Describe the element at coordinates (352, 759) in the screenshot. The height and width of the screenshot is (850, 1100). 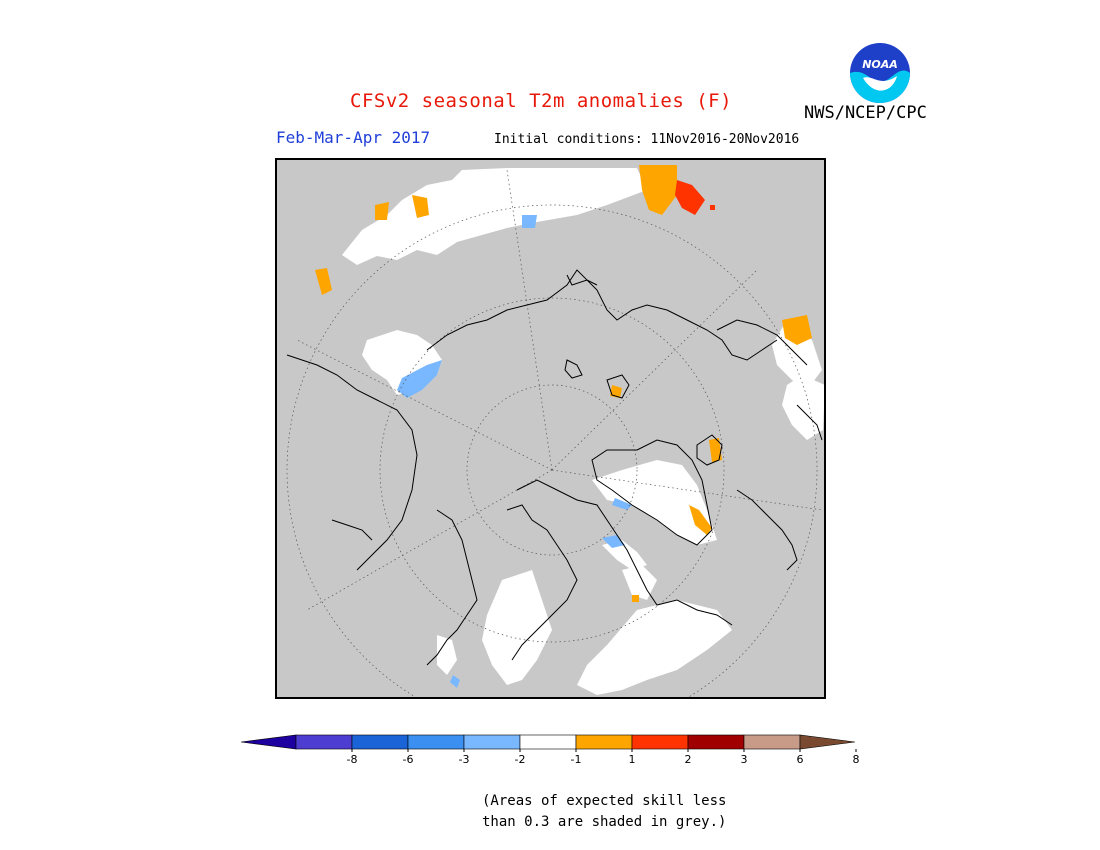
I see `legend-tick-label: -8` at that location.